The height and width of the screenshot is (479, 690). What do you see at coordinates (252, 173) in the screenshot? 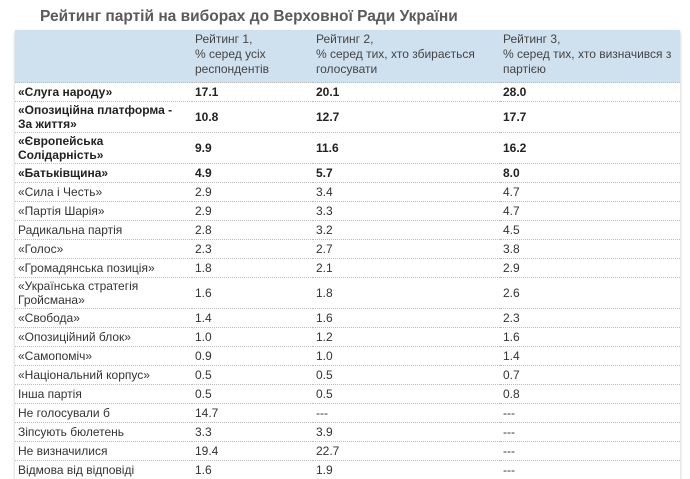
I see `rating-1-value: 4.9` at bounding box center [252, 173].